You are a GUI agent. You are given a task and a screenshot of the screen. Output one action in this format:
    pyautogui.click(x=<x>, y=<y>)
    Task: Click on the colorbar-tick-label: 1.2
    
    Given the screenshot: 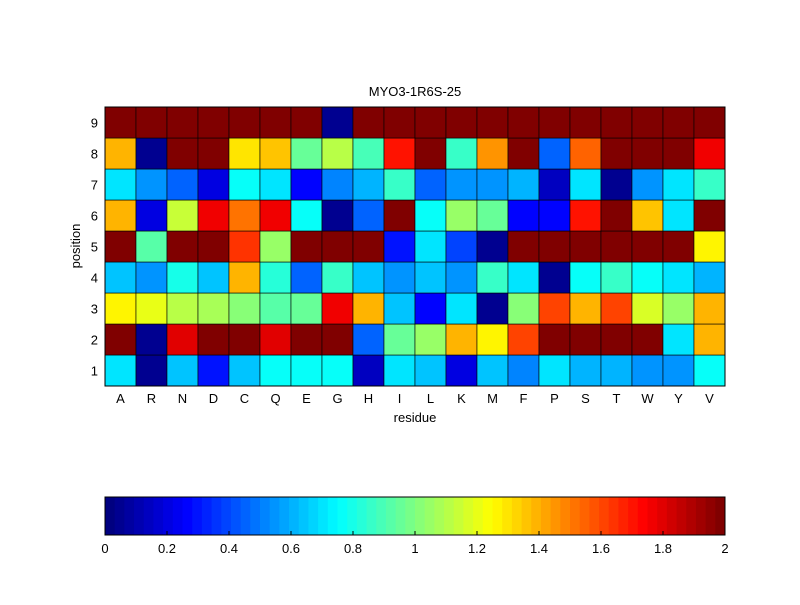 What is the action you would take?
    pyautogui.click(x=477, y=548)
    